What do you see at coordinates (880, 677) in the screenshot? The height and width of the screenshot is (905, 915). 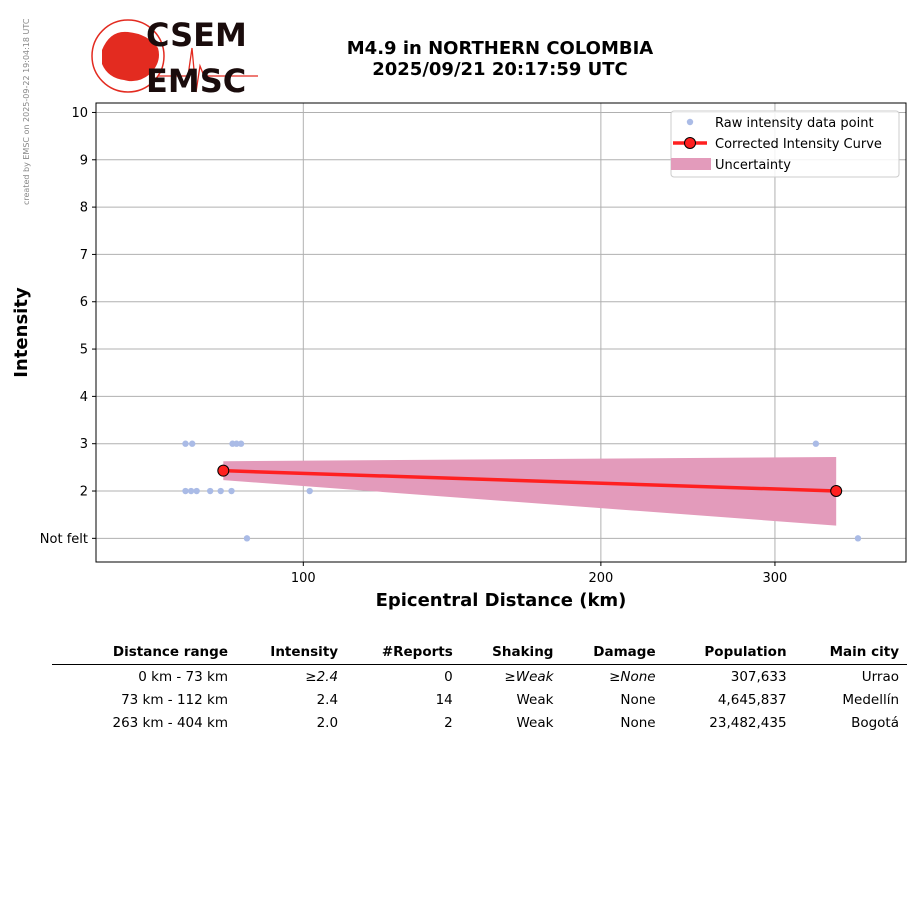 I see `table-cell: Urrao` at bounding box center [880, 677].